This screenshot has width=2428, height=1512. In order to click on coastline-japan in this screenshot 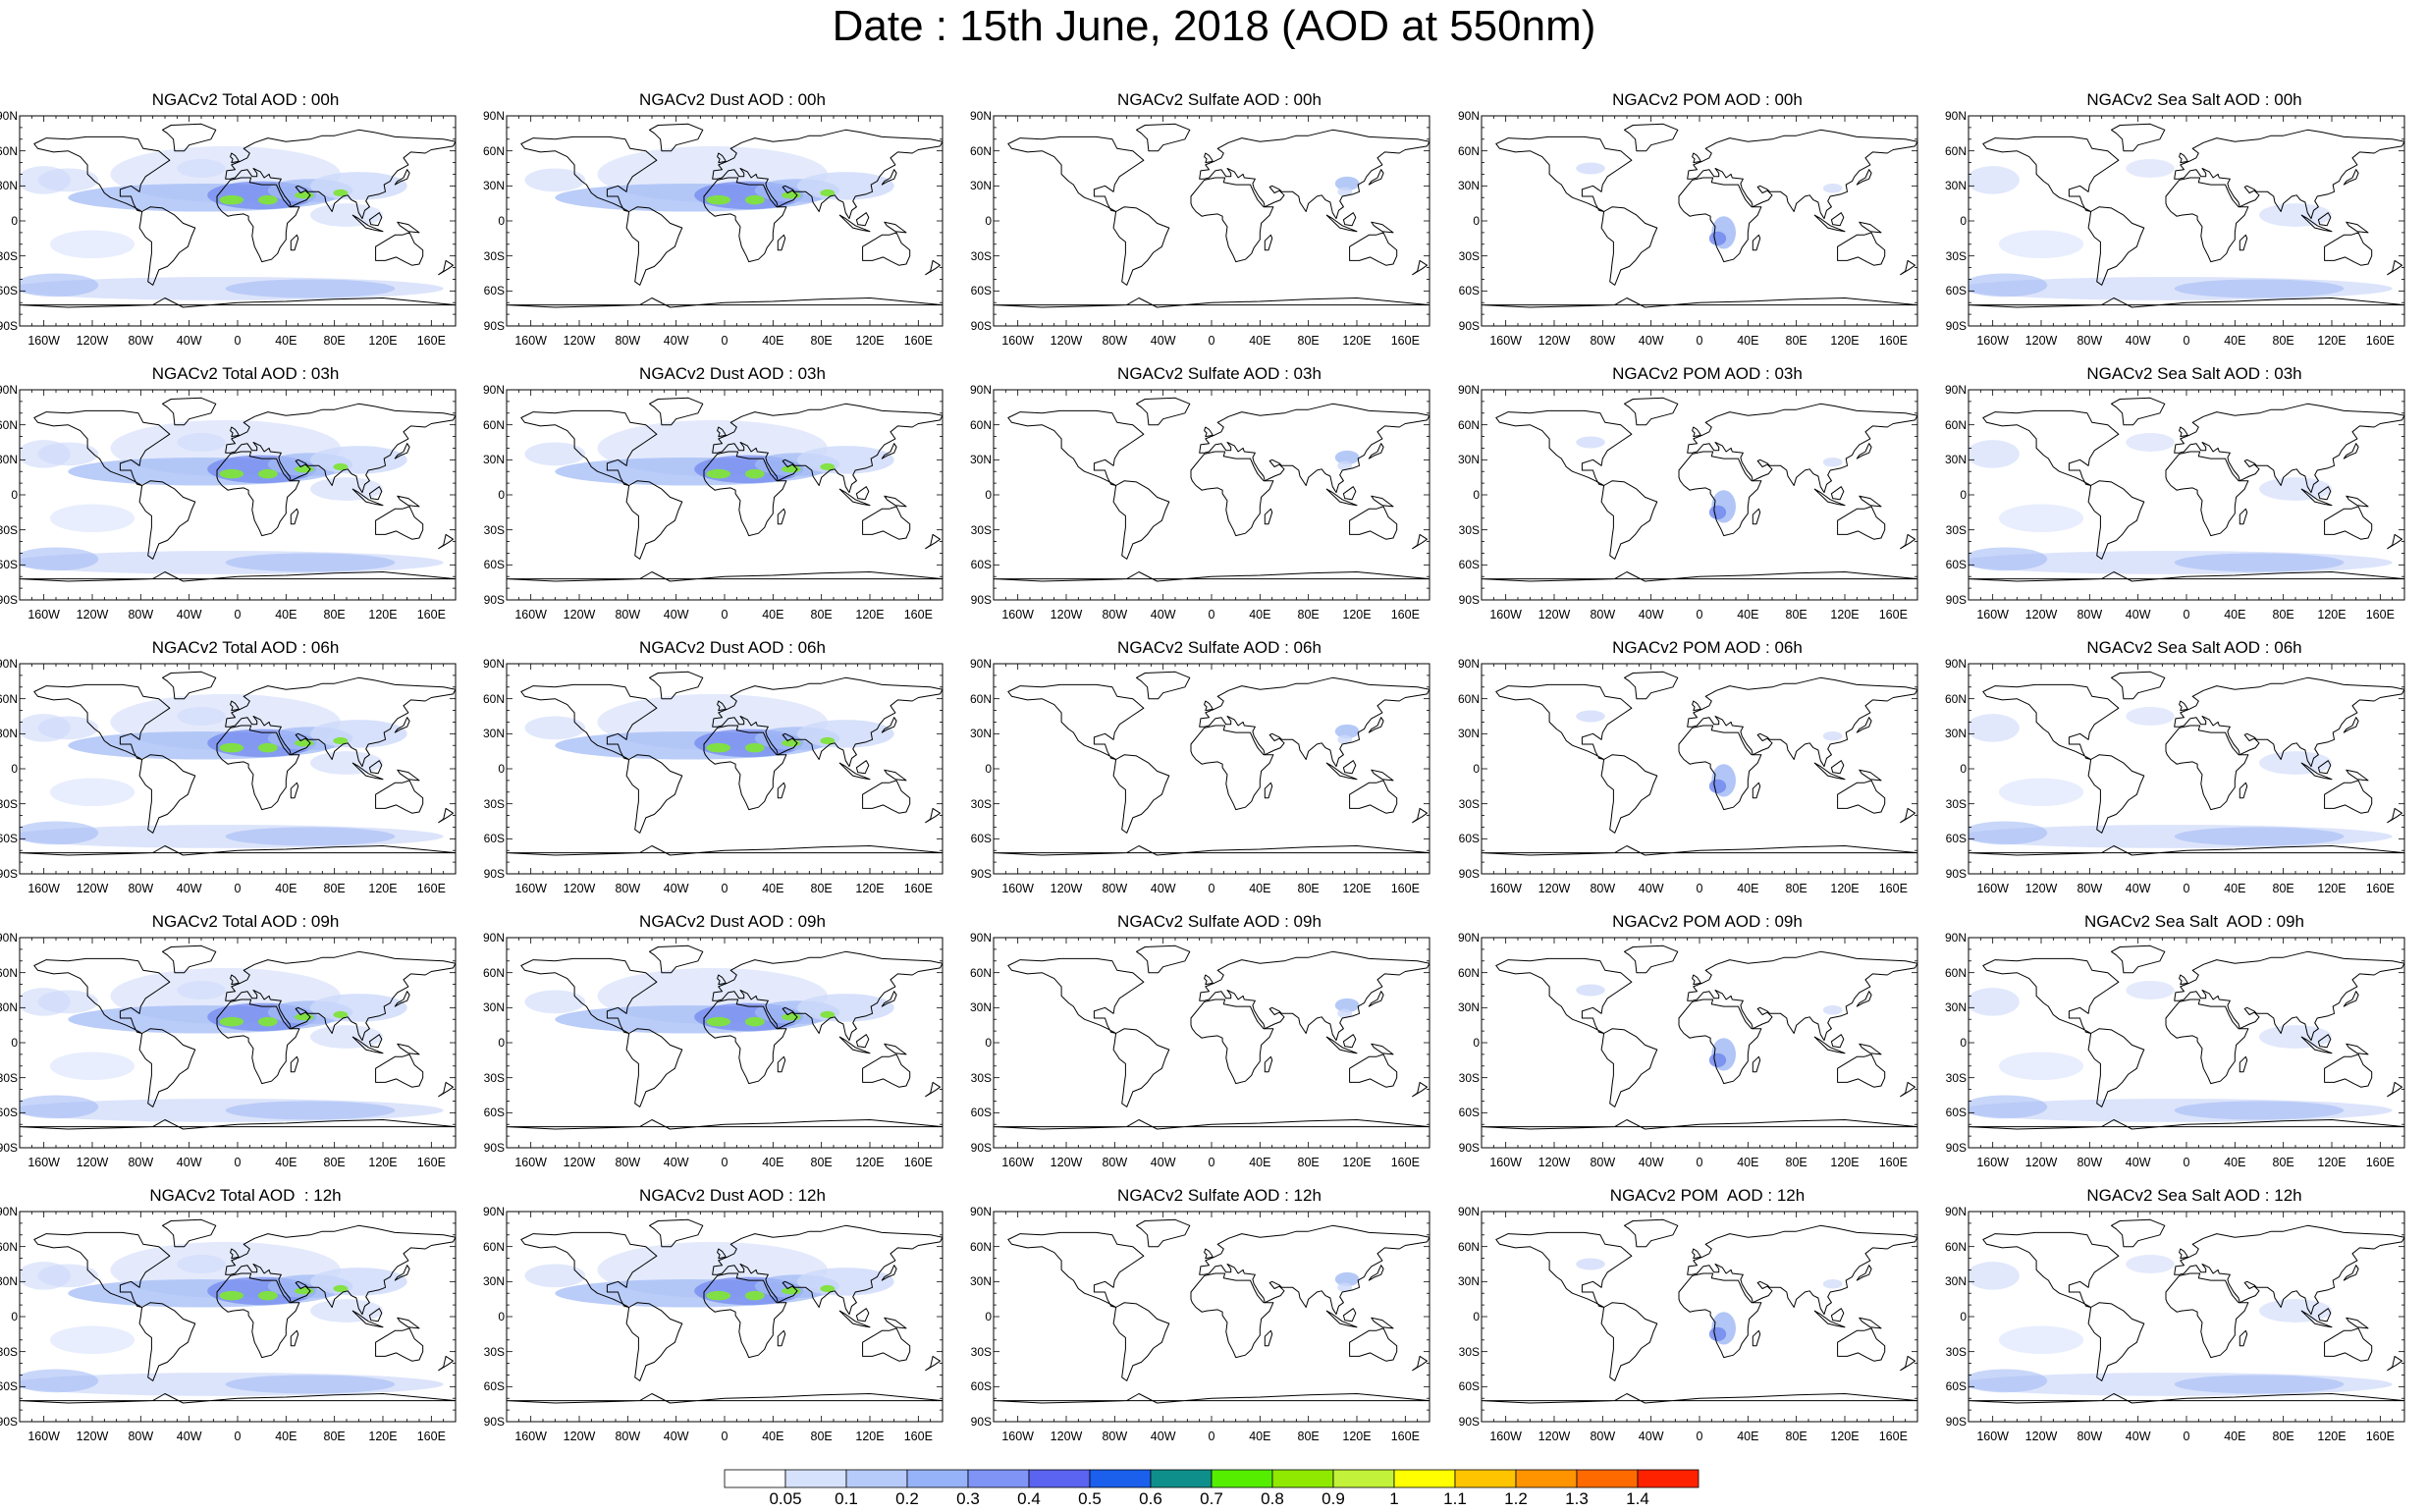, I will do `click(889, 451)`.